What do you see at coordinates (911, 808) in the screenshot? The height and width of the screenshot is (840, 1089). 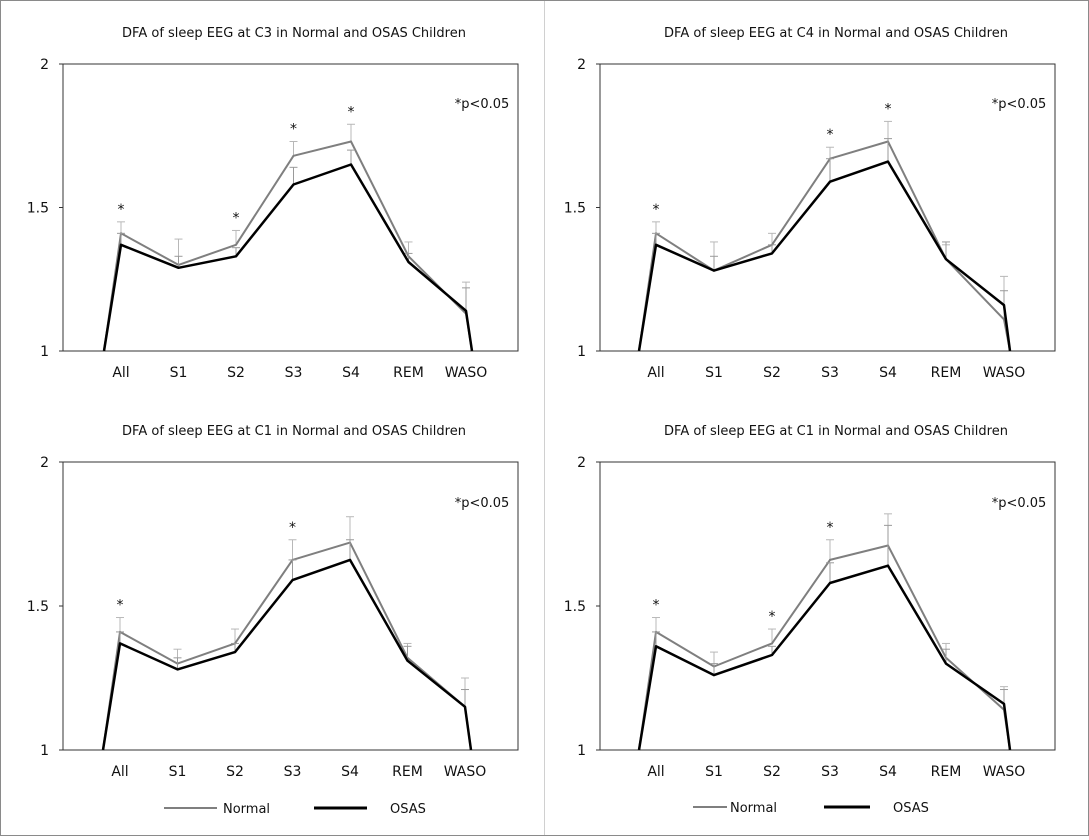 I see `legend-label-osas: OSAS` at bounding box center [911, 808].